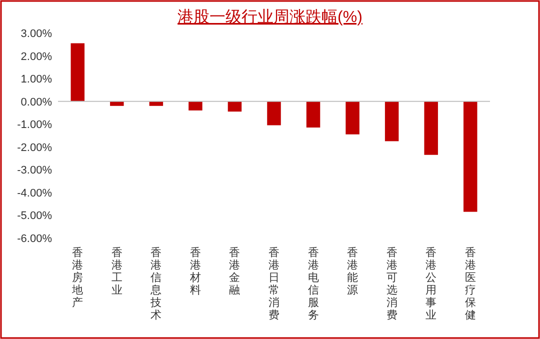 Image resolution: width=540 pixels, height=339 pixels. Describe the element at coordinates (352, 271) in the screenshot. I see `x-tick-label: 香港能源` at that location.